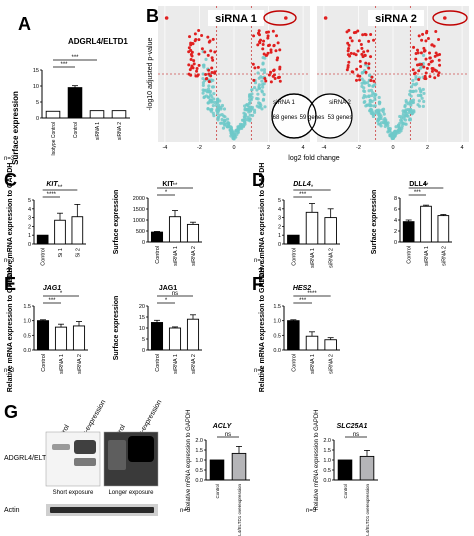  Describe the element at coordinates (131, 493) in the screenshot. I see `blot-long-caption: Longer exposure` at that location.